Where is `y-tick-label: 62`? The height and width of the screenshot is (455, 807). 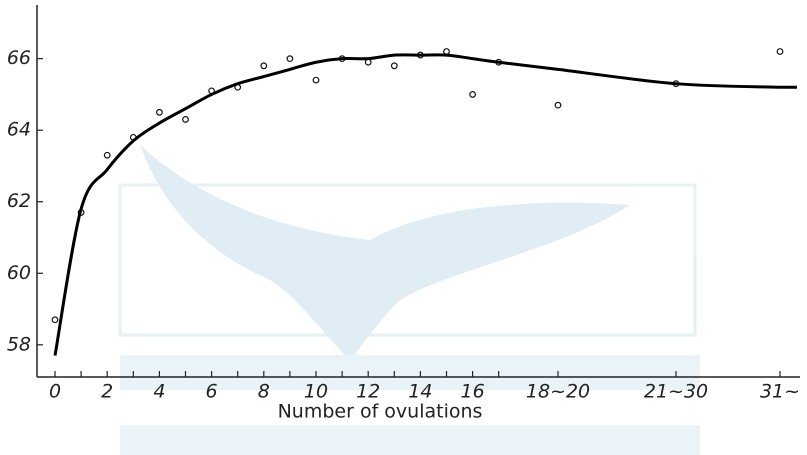
y-tick-label: 62 is located at coordinates (19, 201).